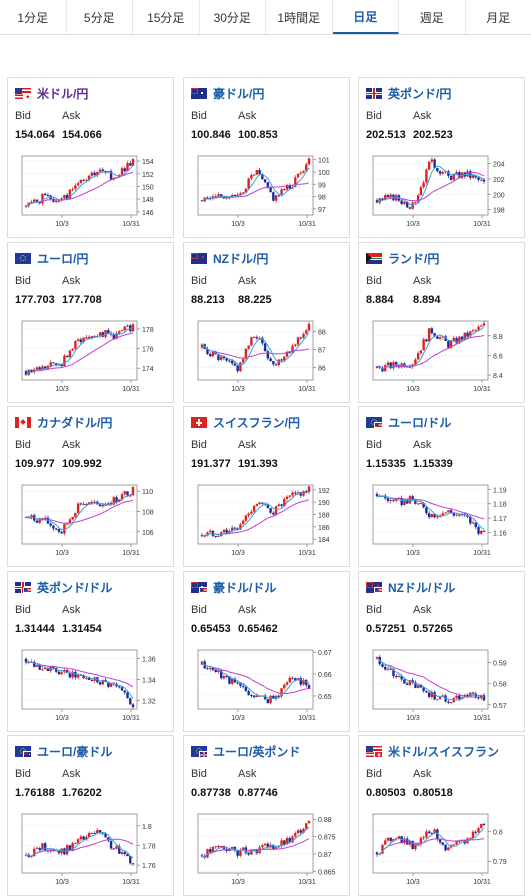 The height and width of the screenshot is (896, 531). I want to click on y-tick-label: 8.8, so click(498, 337).